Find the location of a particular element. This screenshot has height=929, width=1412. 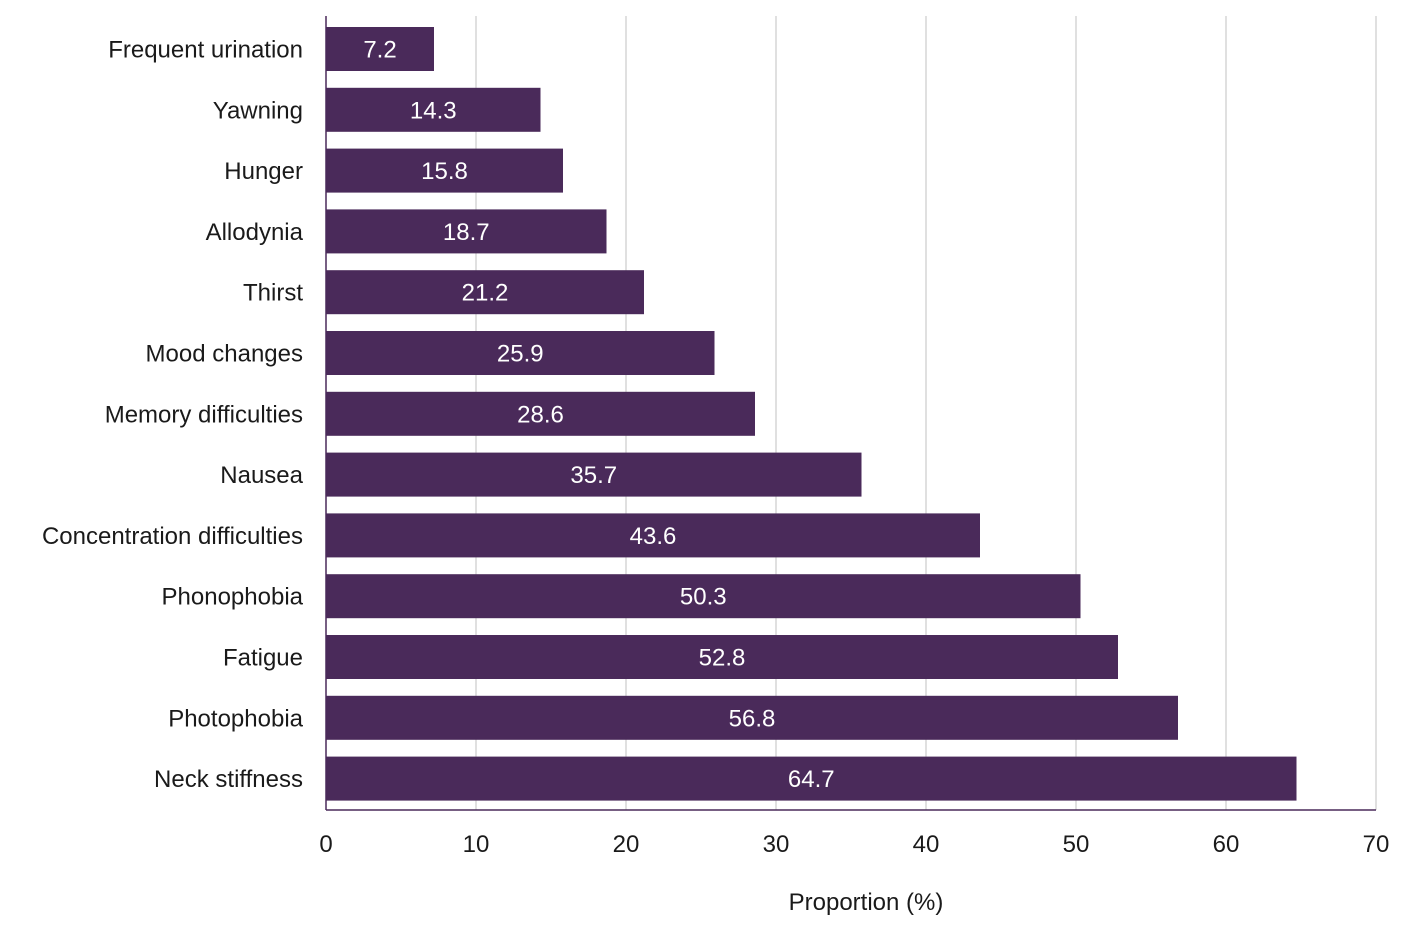

bar-nausea is located at coordinates (594, 474).